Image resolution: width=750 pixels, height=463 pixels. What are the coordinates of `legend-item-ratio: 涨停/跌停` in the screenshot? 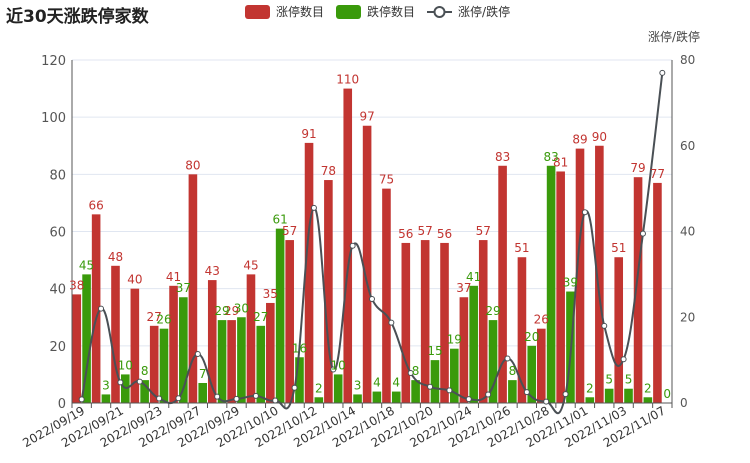 It's located at (468, 11).